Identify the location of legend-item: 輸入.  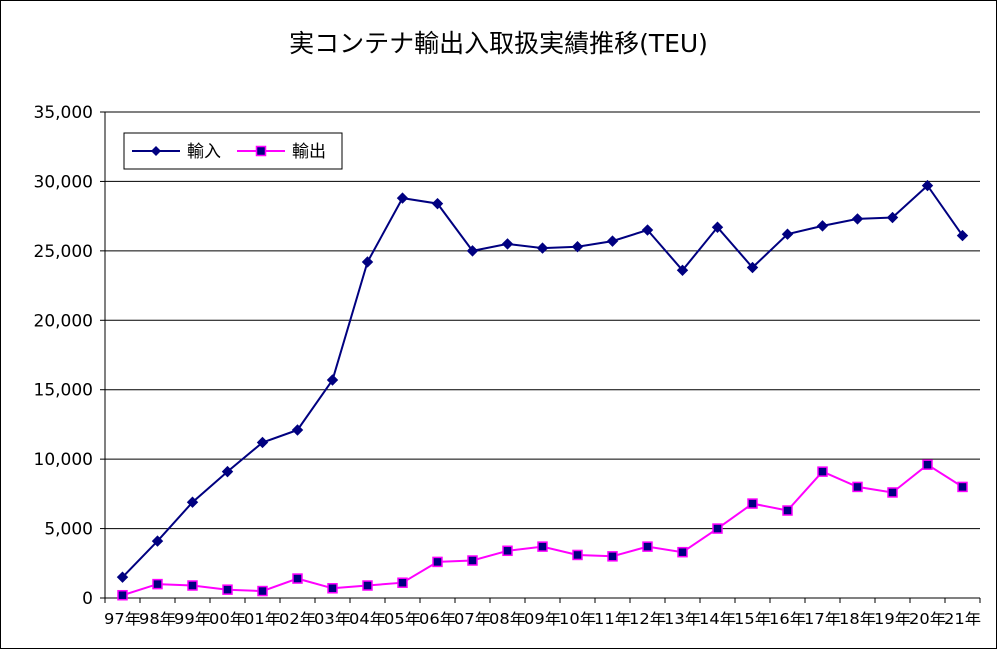
(176, 152).